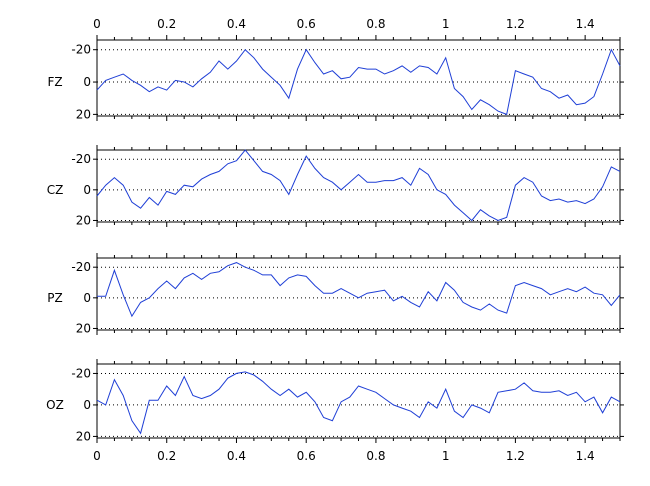  I want to click on channel-label-fz: FZ, so click(54, 82).